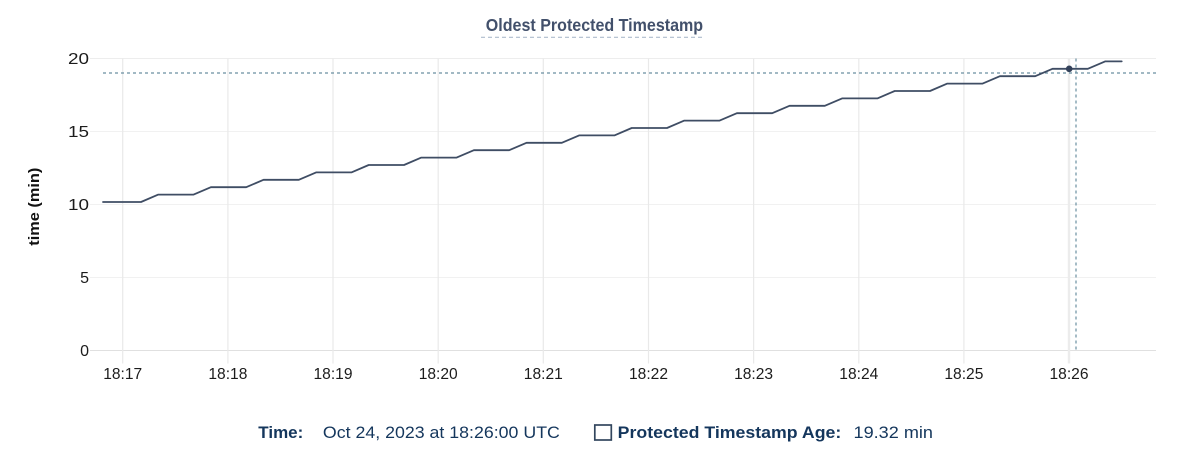  I want to click on svg-text: 15, so click(78, 132).